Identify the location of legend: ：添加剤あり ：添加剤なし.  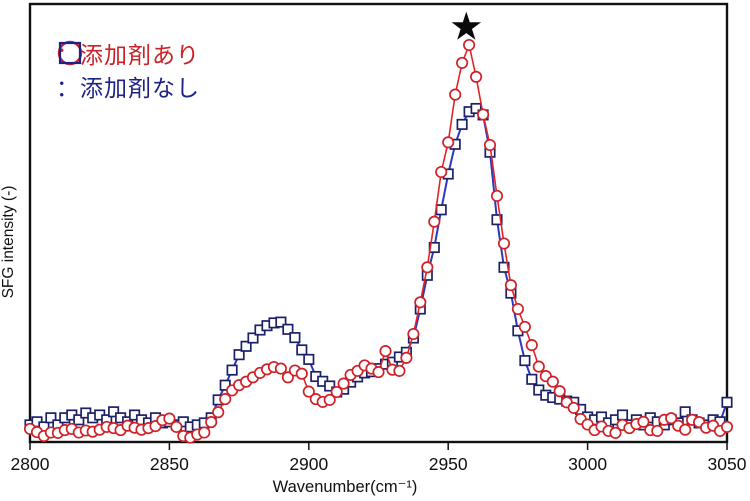
(128, 71).